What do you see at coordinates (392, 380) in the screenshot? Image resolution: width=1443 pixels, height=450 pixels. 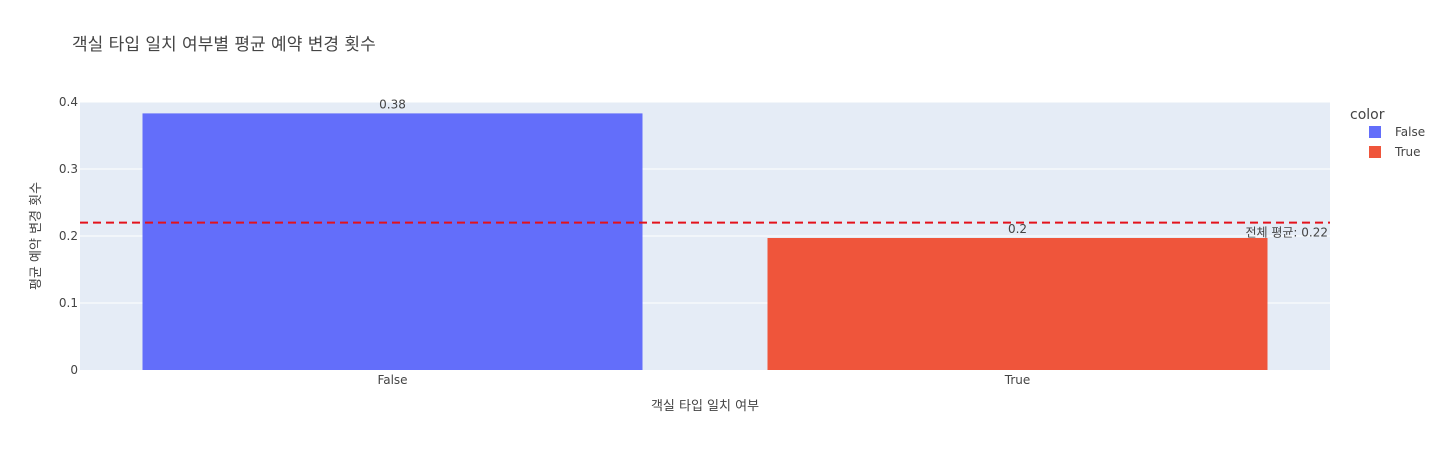 I see `x-tick-label: False` at bounding box center [392, 380].